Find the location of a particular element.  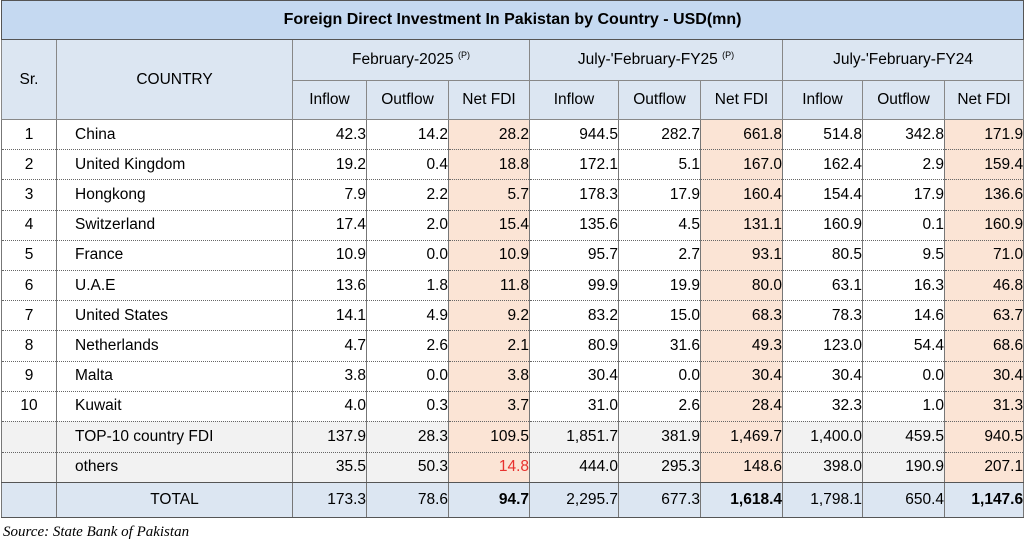

value-cell: 80.5 is located at coordinates (822, 255).